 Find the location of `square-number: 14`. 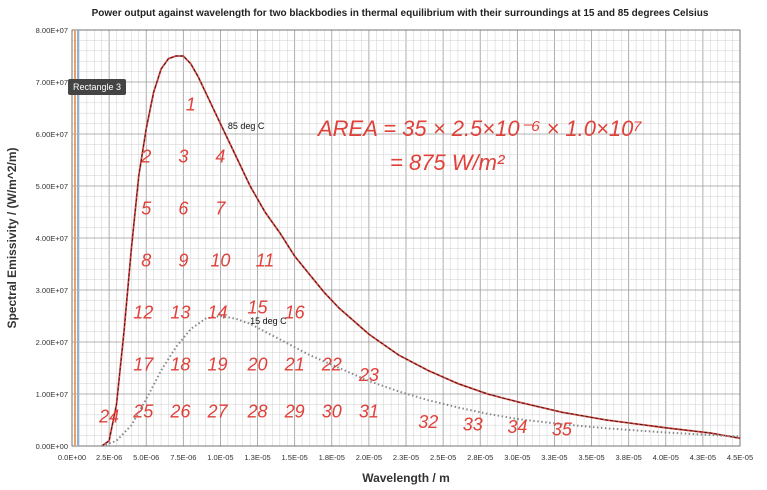

square-number: 14 is located at coordinates (217, 313).